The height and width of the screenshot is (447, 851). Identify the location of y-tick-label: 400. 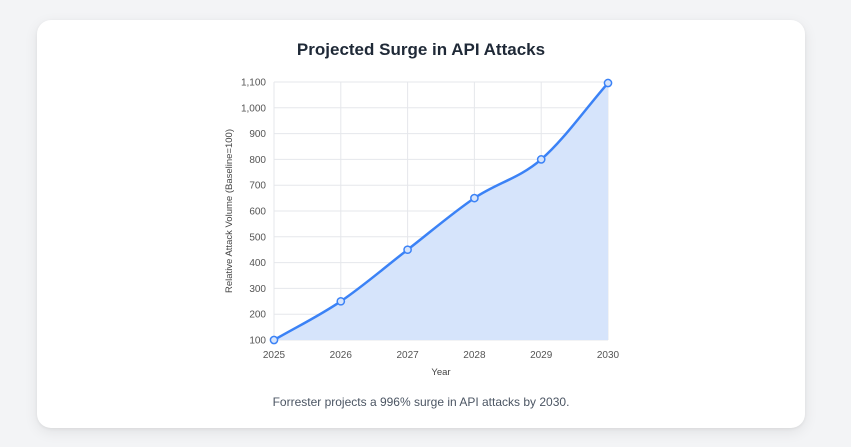
(257, 263).